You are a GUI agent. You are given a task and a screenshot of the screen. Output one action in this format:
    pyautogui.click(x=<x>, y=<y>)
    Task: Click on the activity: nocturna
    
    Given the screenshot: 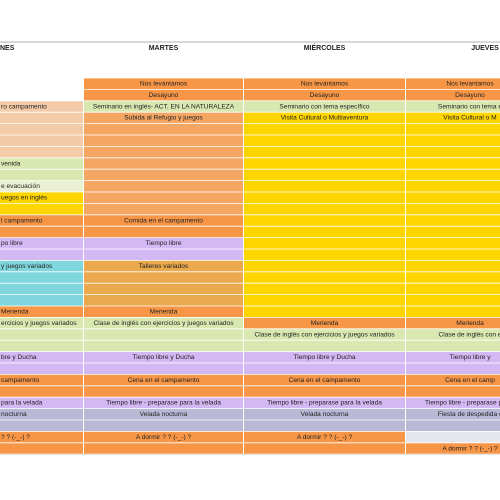 What is the action you would take?
    pyautogui.click(x=14, y=414)
    